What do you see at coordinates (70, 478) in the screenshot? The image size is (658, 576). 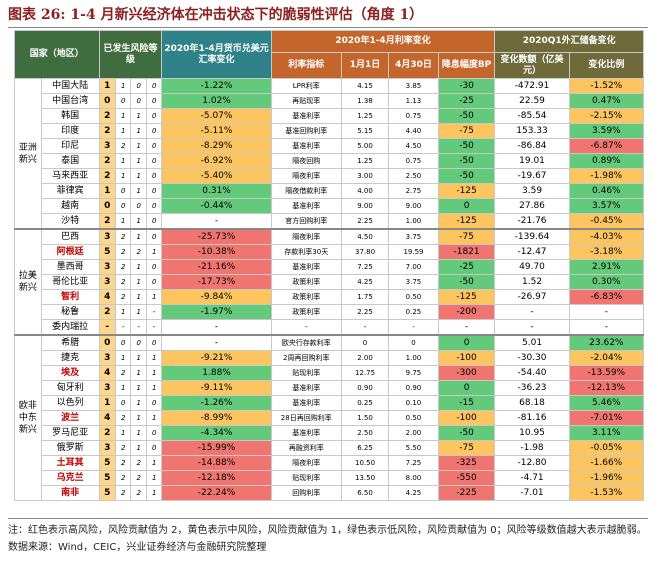 I see `country: 乌克兰` at bounding box center [70, 478].